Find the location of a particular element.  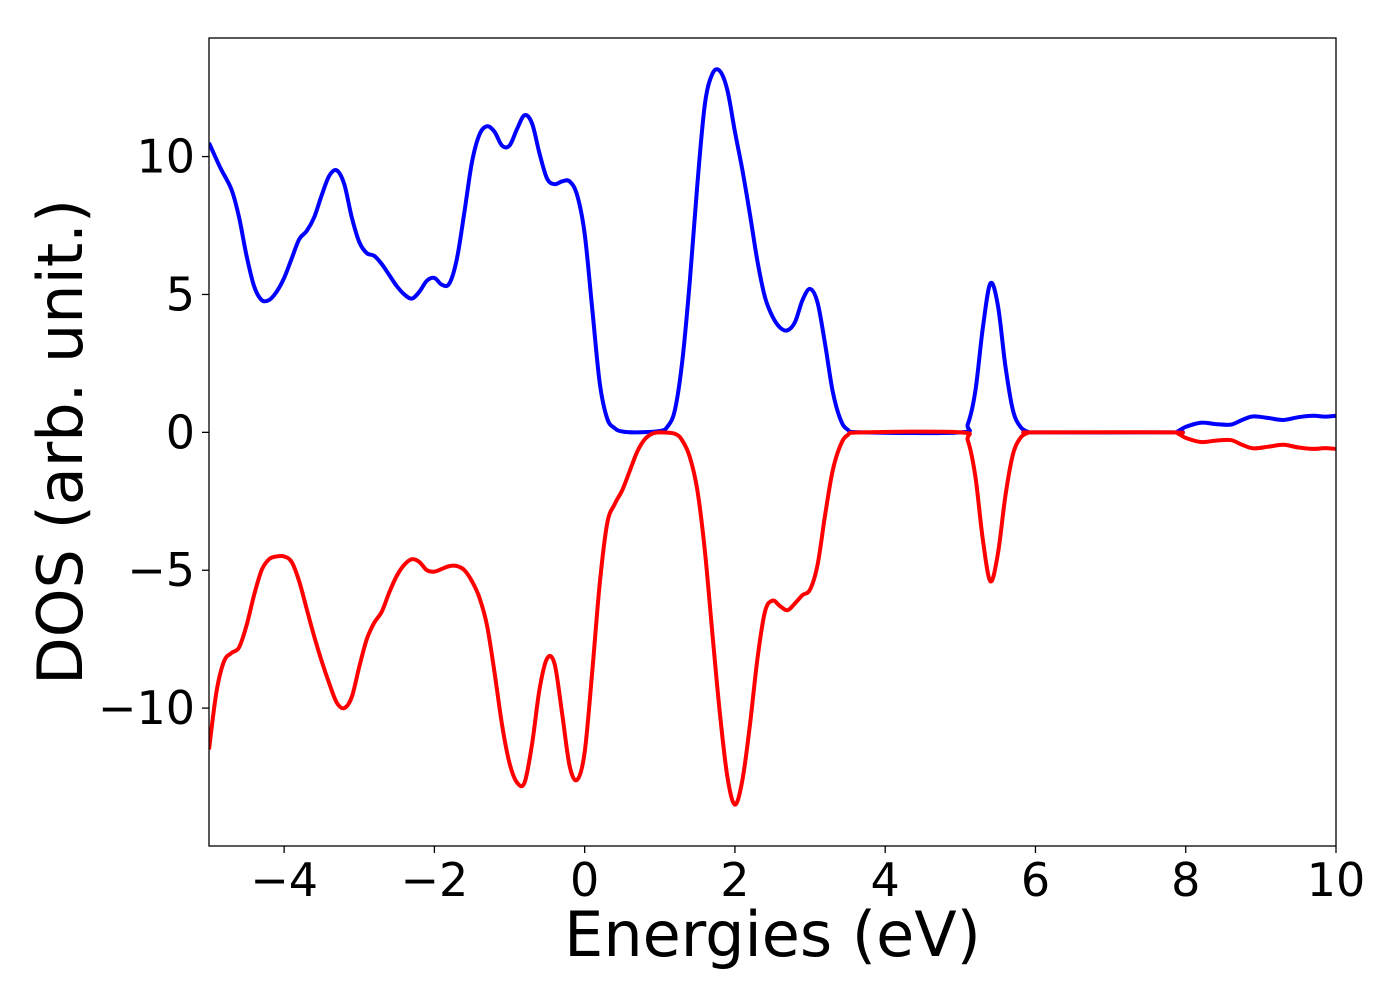

x-axis-label: Energies (eV) is located at coordinates (772, 934).